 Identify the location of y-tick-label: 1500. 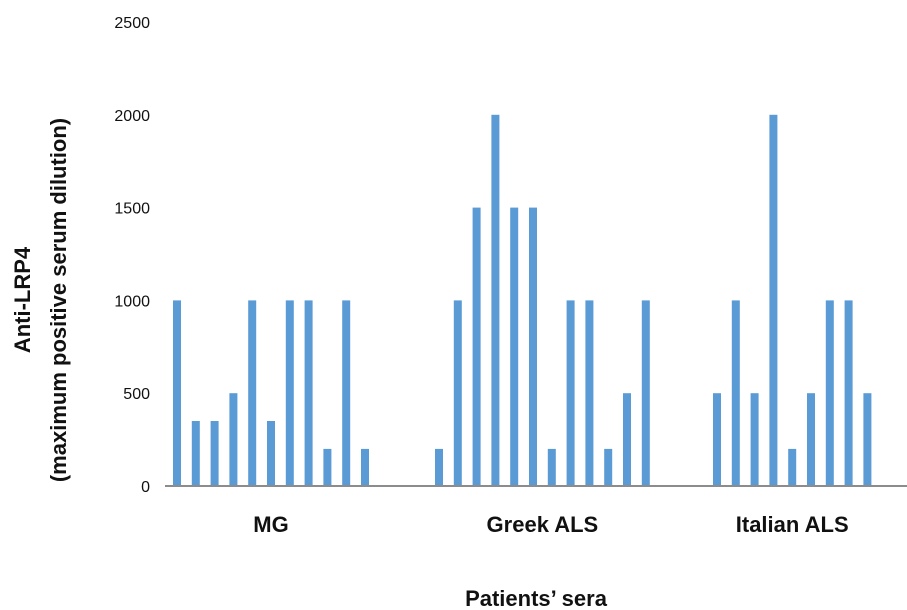
(132, 209).